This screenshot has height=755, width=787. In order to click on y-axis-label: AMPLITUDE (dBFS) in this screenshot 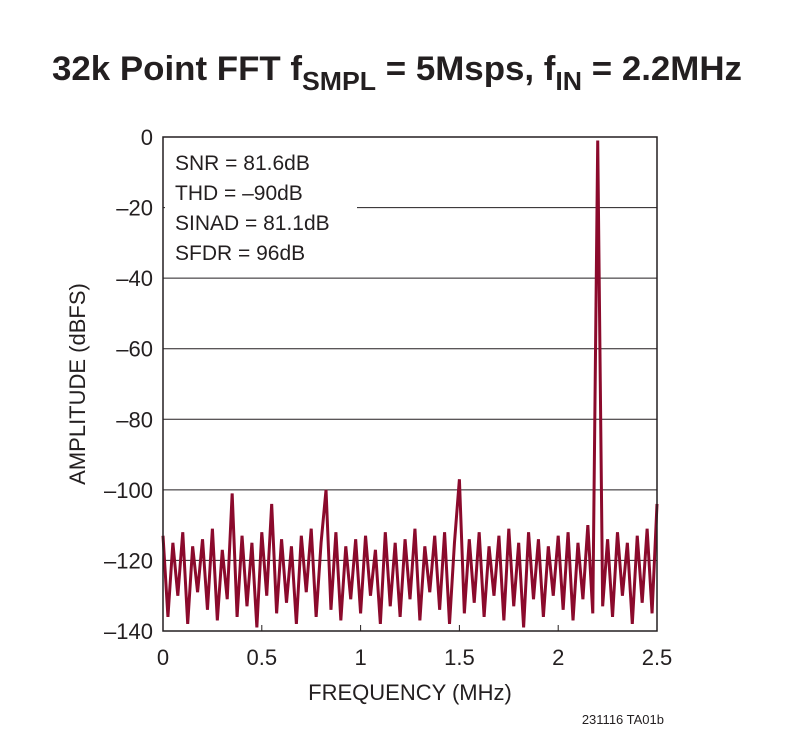, I will do `click(77, 384)`.